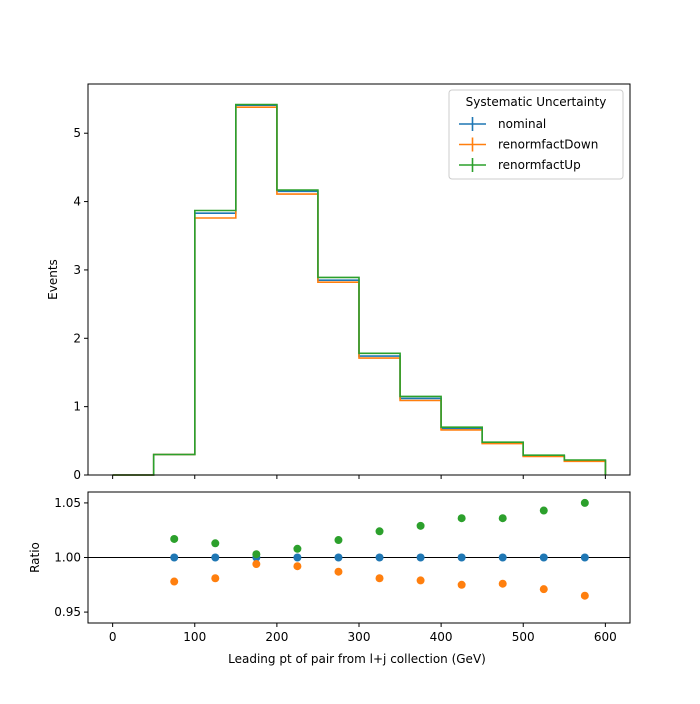  What do you see at coordinates (77, 475) in the screenshot?
I see `events-y-tick-label: 0` at bounding box center [77, 475].